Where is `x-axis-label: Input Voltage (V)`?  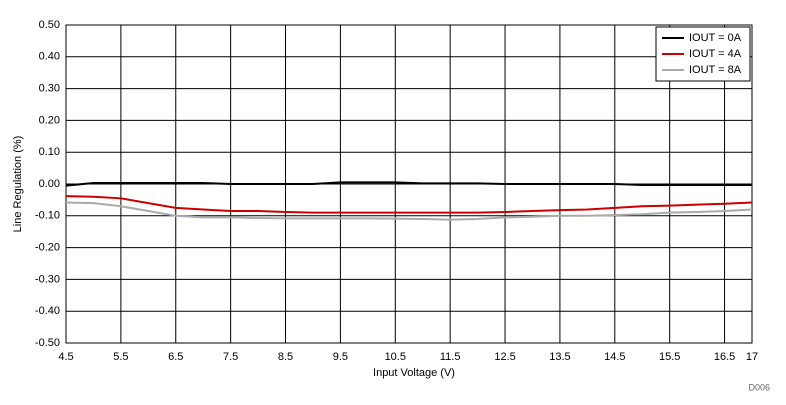 x-axis-label: Input Voltage (V) is located at coordinates (414, 373).